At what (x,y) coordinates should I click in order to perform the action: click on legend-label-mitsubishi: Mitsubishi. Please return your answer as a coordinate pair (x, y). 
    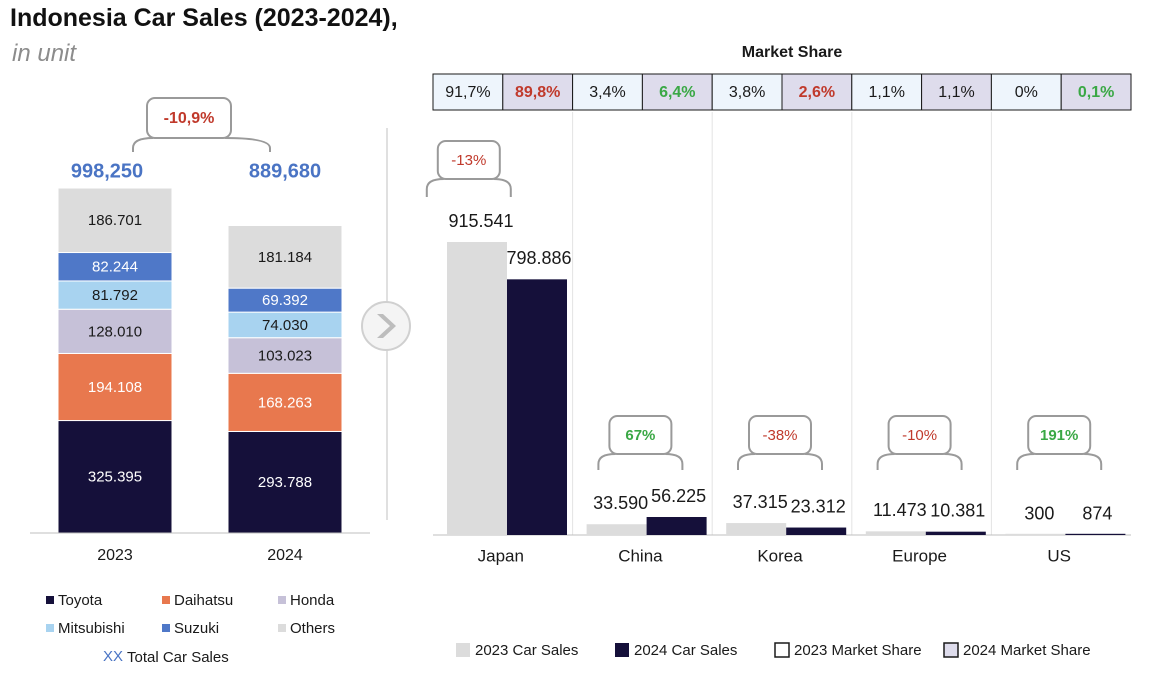
    Looking at the image, I should click on (91, 628).